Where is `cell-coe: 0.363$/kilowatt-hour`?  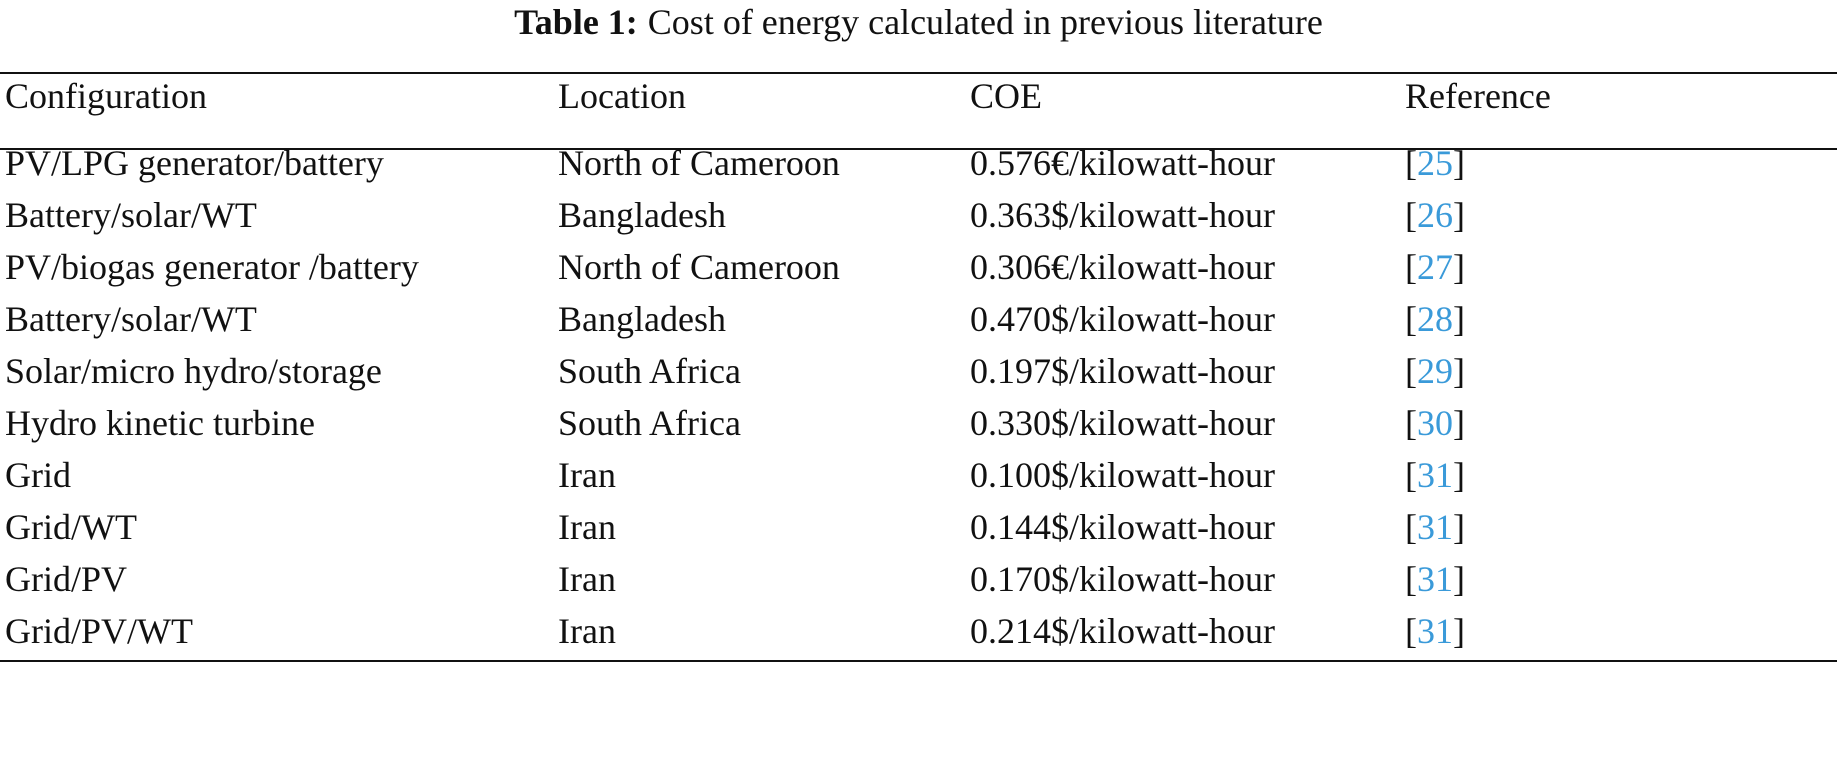
cell-coe: 0.363$/kilowatt-hour is located at coordinates (1122, 215).